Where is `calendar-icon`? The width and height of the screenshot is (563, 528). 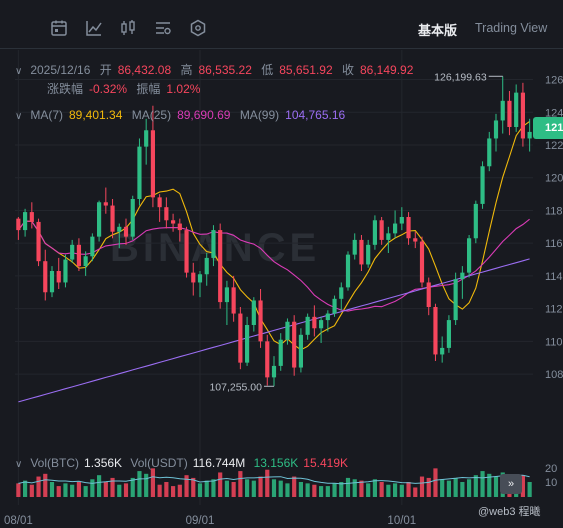 calendar-icon is located at coordinates (59, 28).